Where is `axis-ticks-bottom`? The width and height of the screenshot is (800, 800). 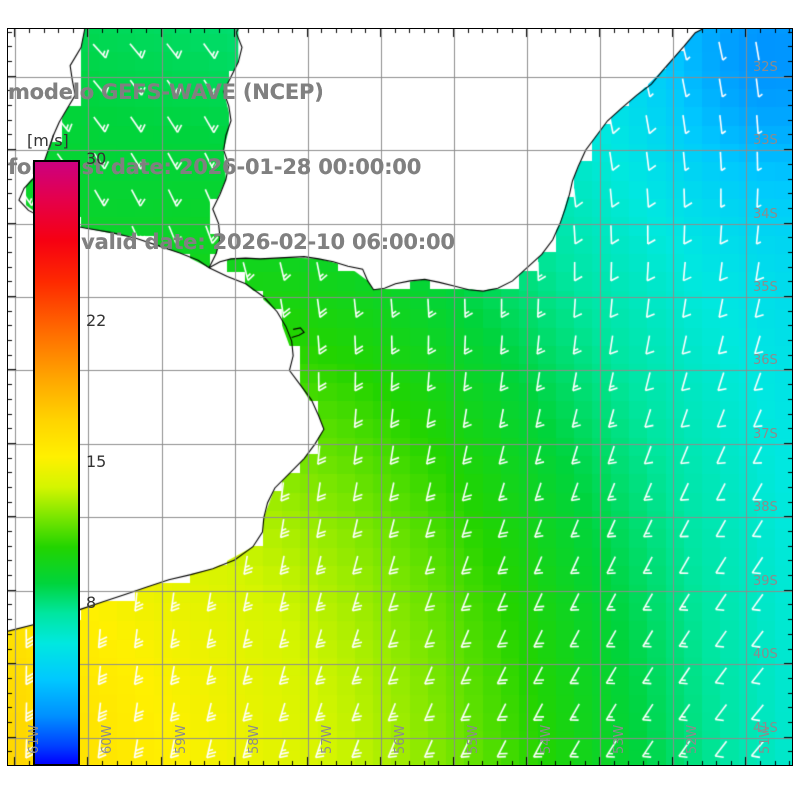
axis-ticks-bottom is located at coordinates (400, 761).